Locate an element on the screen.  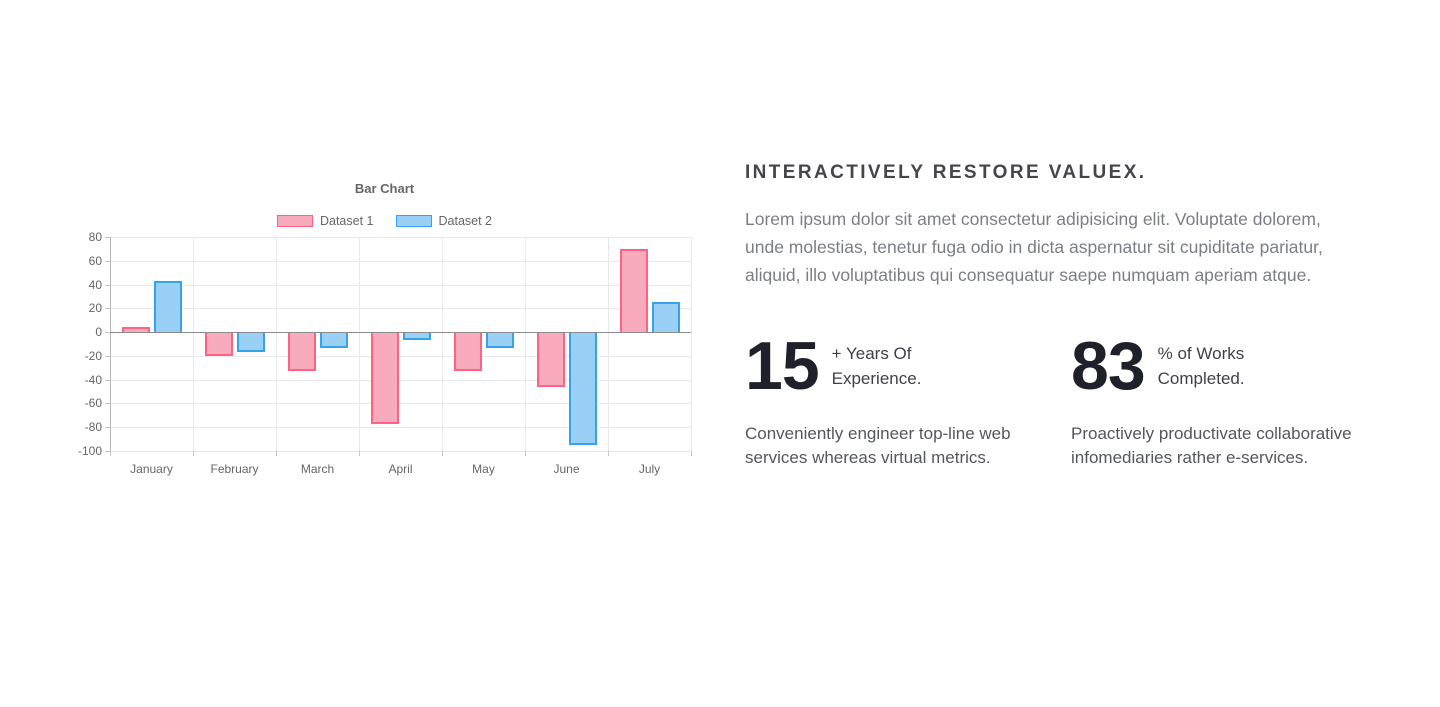
legend-label-dataset-2: Dataset 2 is located at coordinates (465, 221).